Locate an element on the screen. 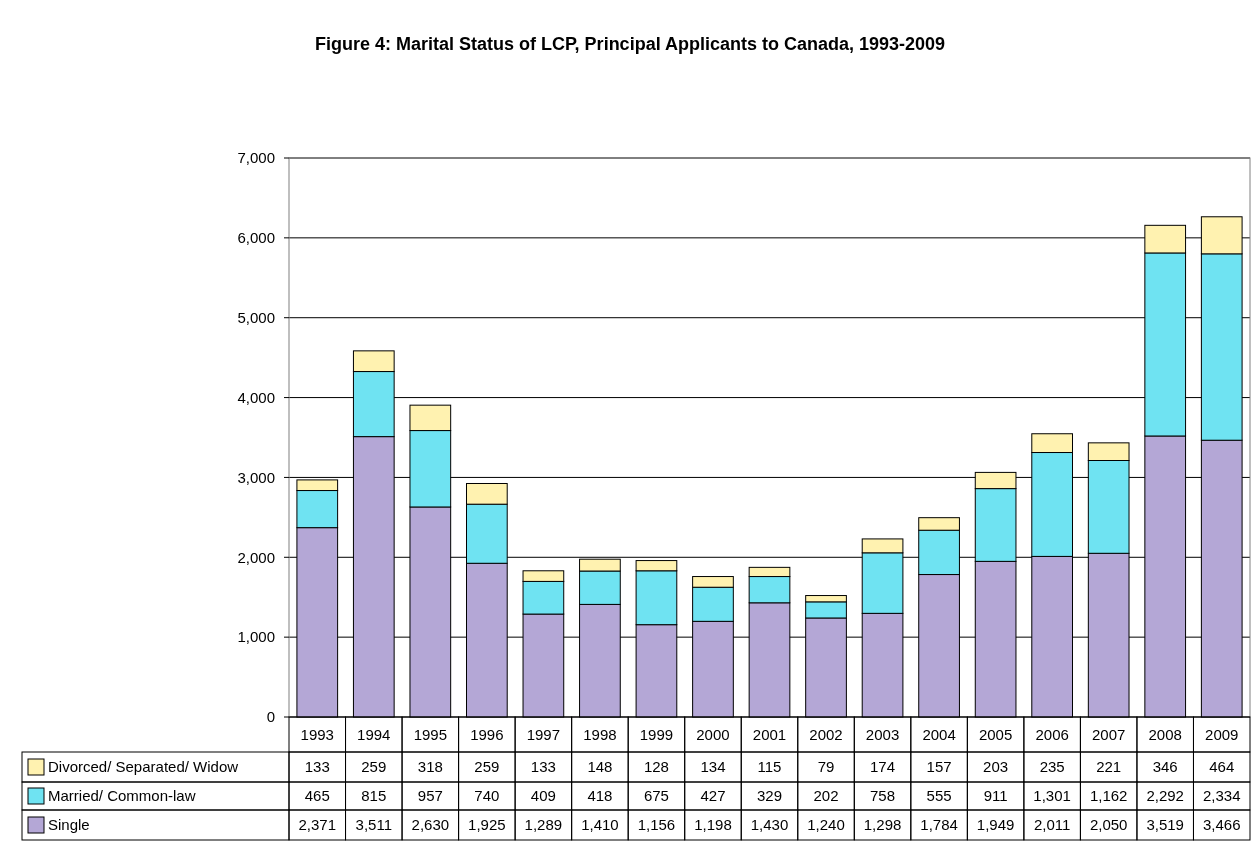 The height and width of the screenshot is (854, 1253). y-tick-label: 5,000 is located at coordinates (256, 317).